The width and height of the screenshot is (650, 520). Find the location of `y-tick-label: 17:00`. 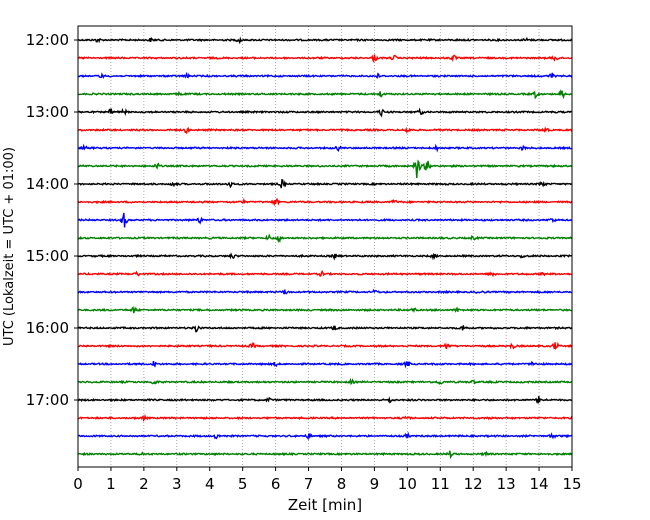

y-tick-label: 17:00 is located at coordinates (47, 400).